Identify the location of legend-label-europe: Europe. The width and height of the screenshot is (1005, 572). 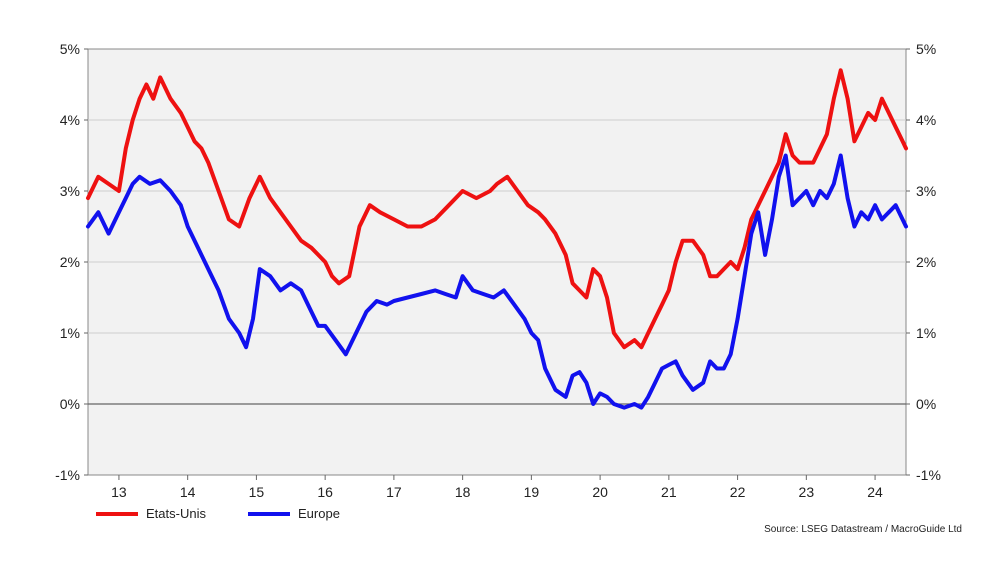
(319, 513).